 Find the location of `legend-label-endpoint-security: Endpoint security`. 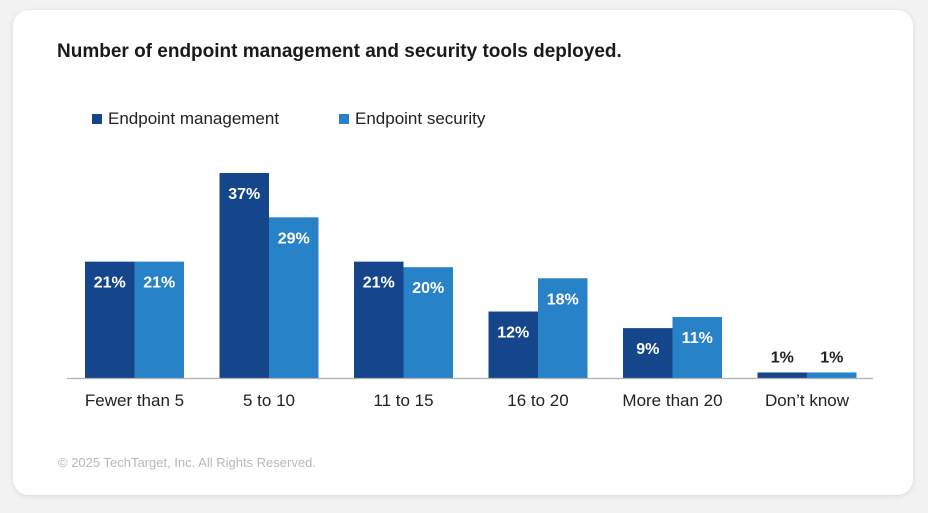

legend-label-endpoint-security: Endpoint security is located at coordinates (420, 118).